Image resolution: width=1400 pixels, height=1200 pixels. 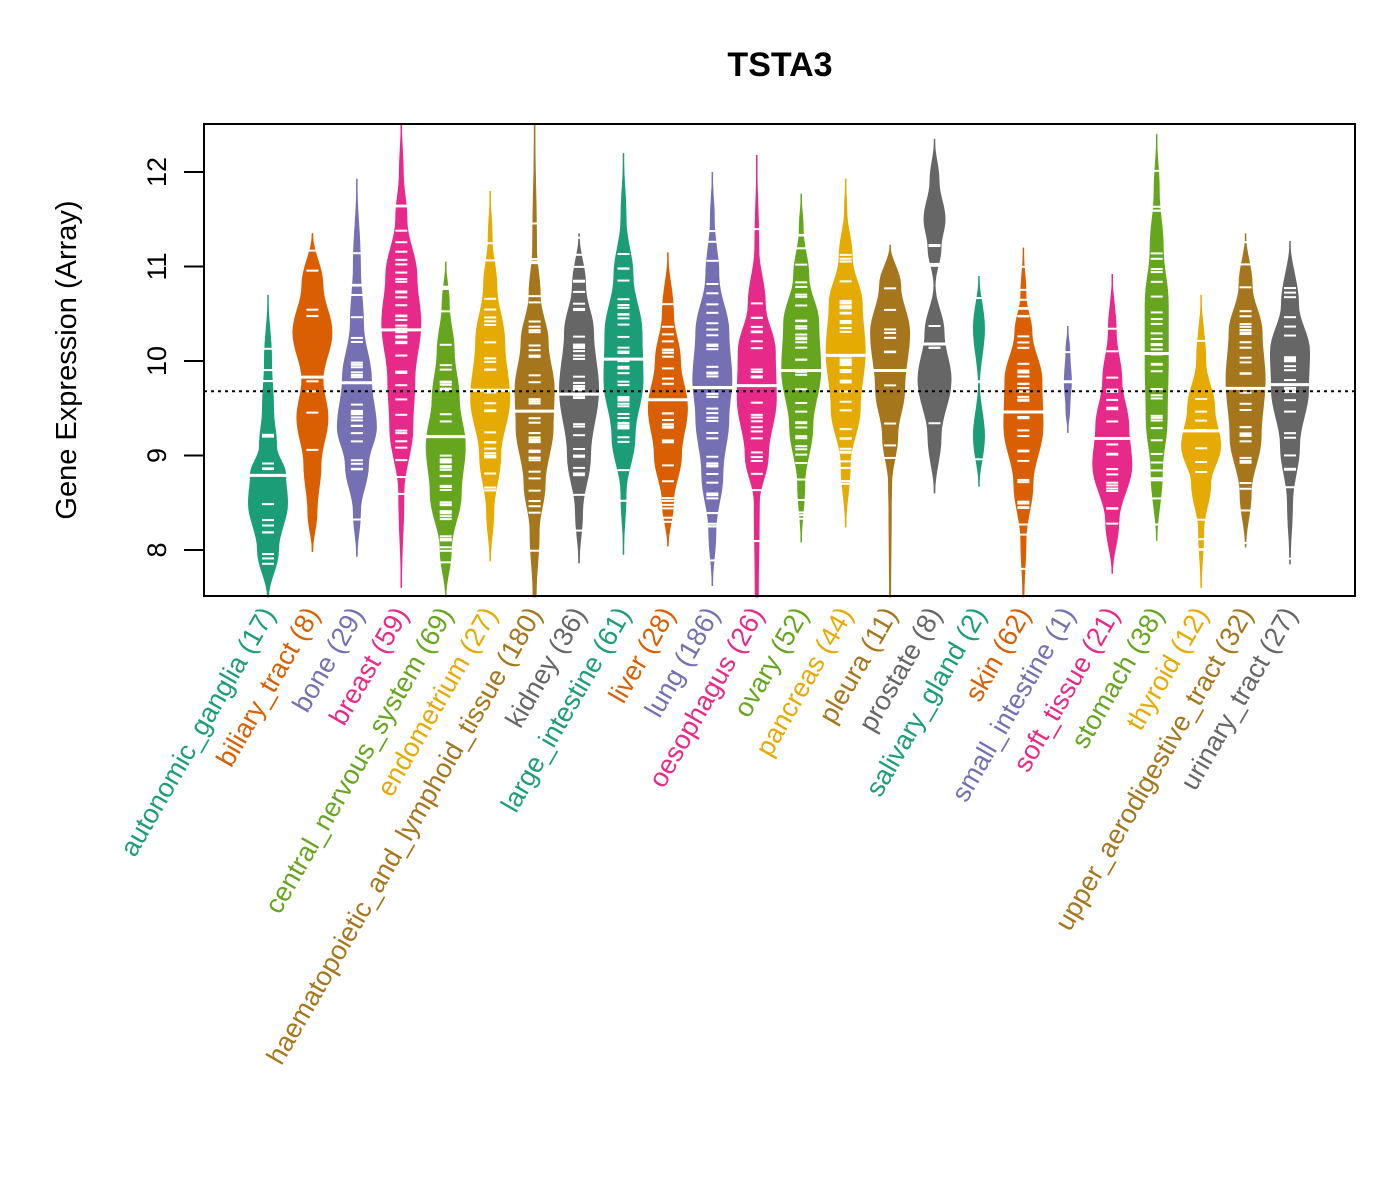 I want to click on violin-kidney, so click(x=579, y=398).